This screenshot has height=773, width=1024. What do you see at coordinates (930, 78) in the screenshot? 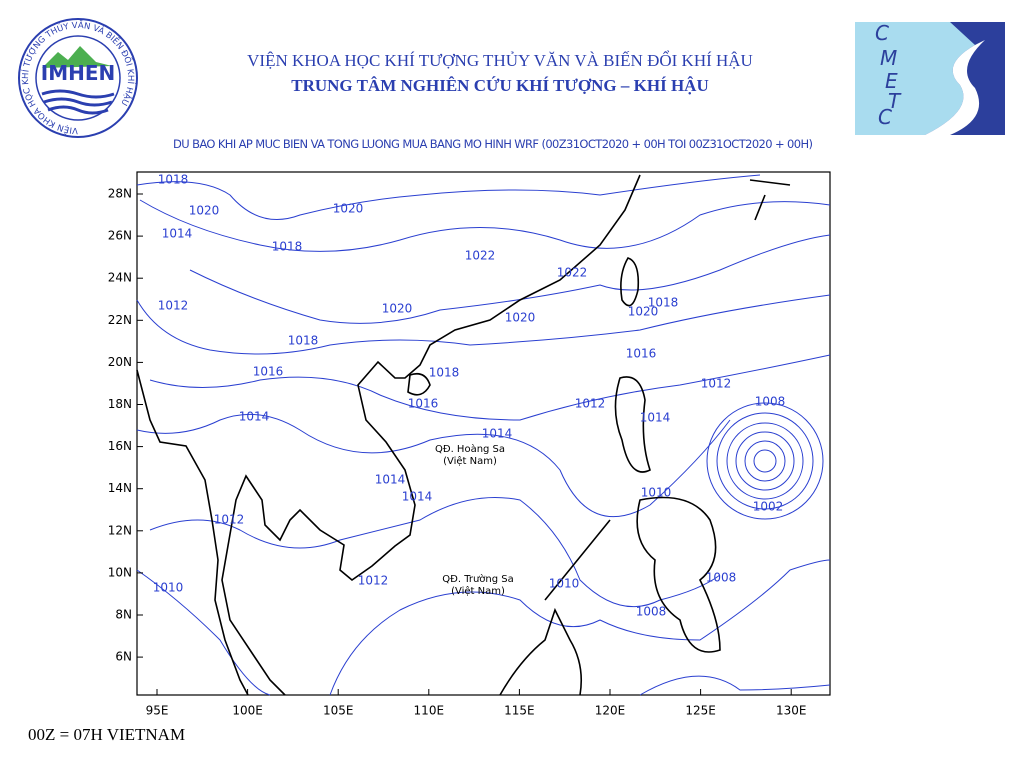
I see `cmetc-logo` at bounding box center [930, 78].